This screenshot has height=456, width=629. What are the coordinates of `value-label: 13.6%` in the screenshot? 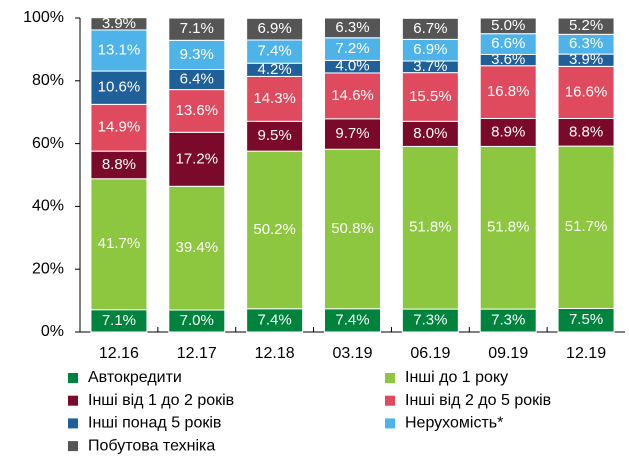 It's located at (197, 110).